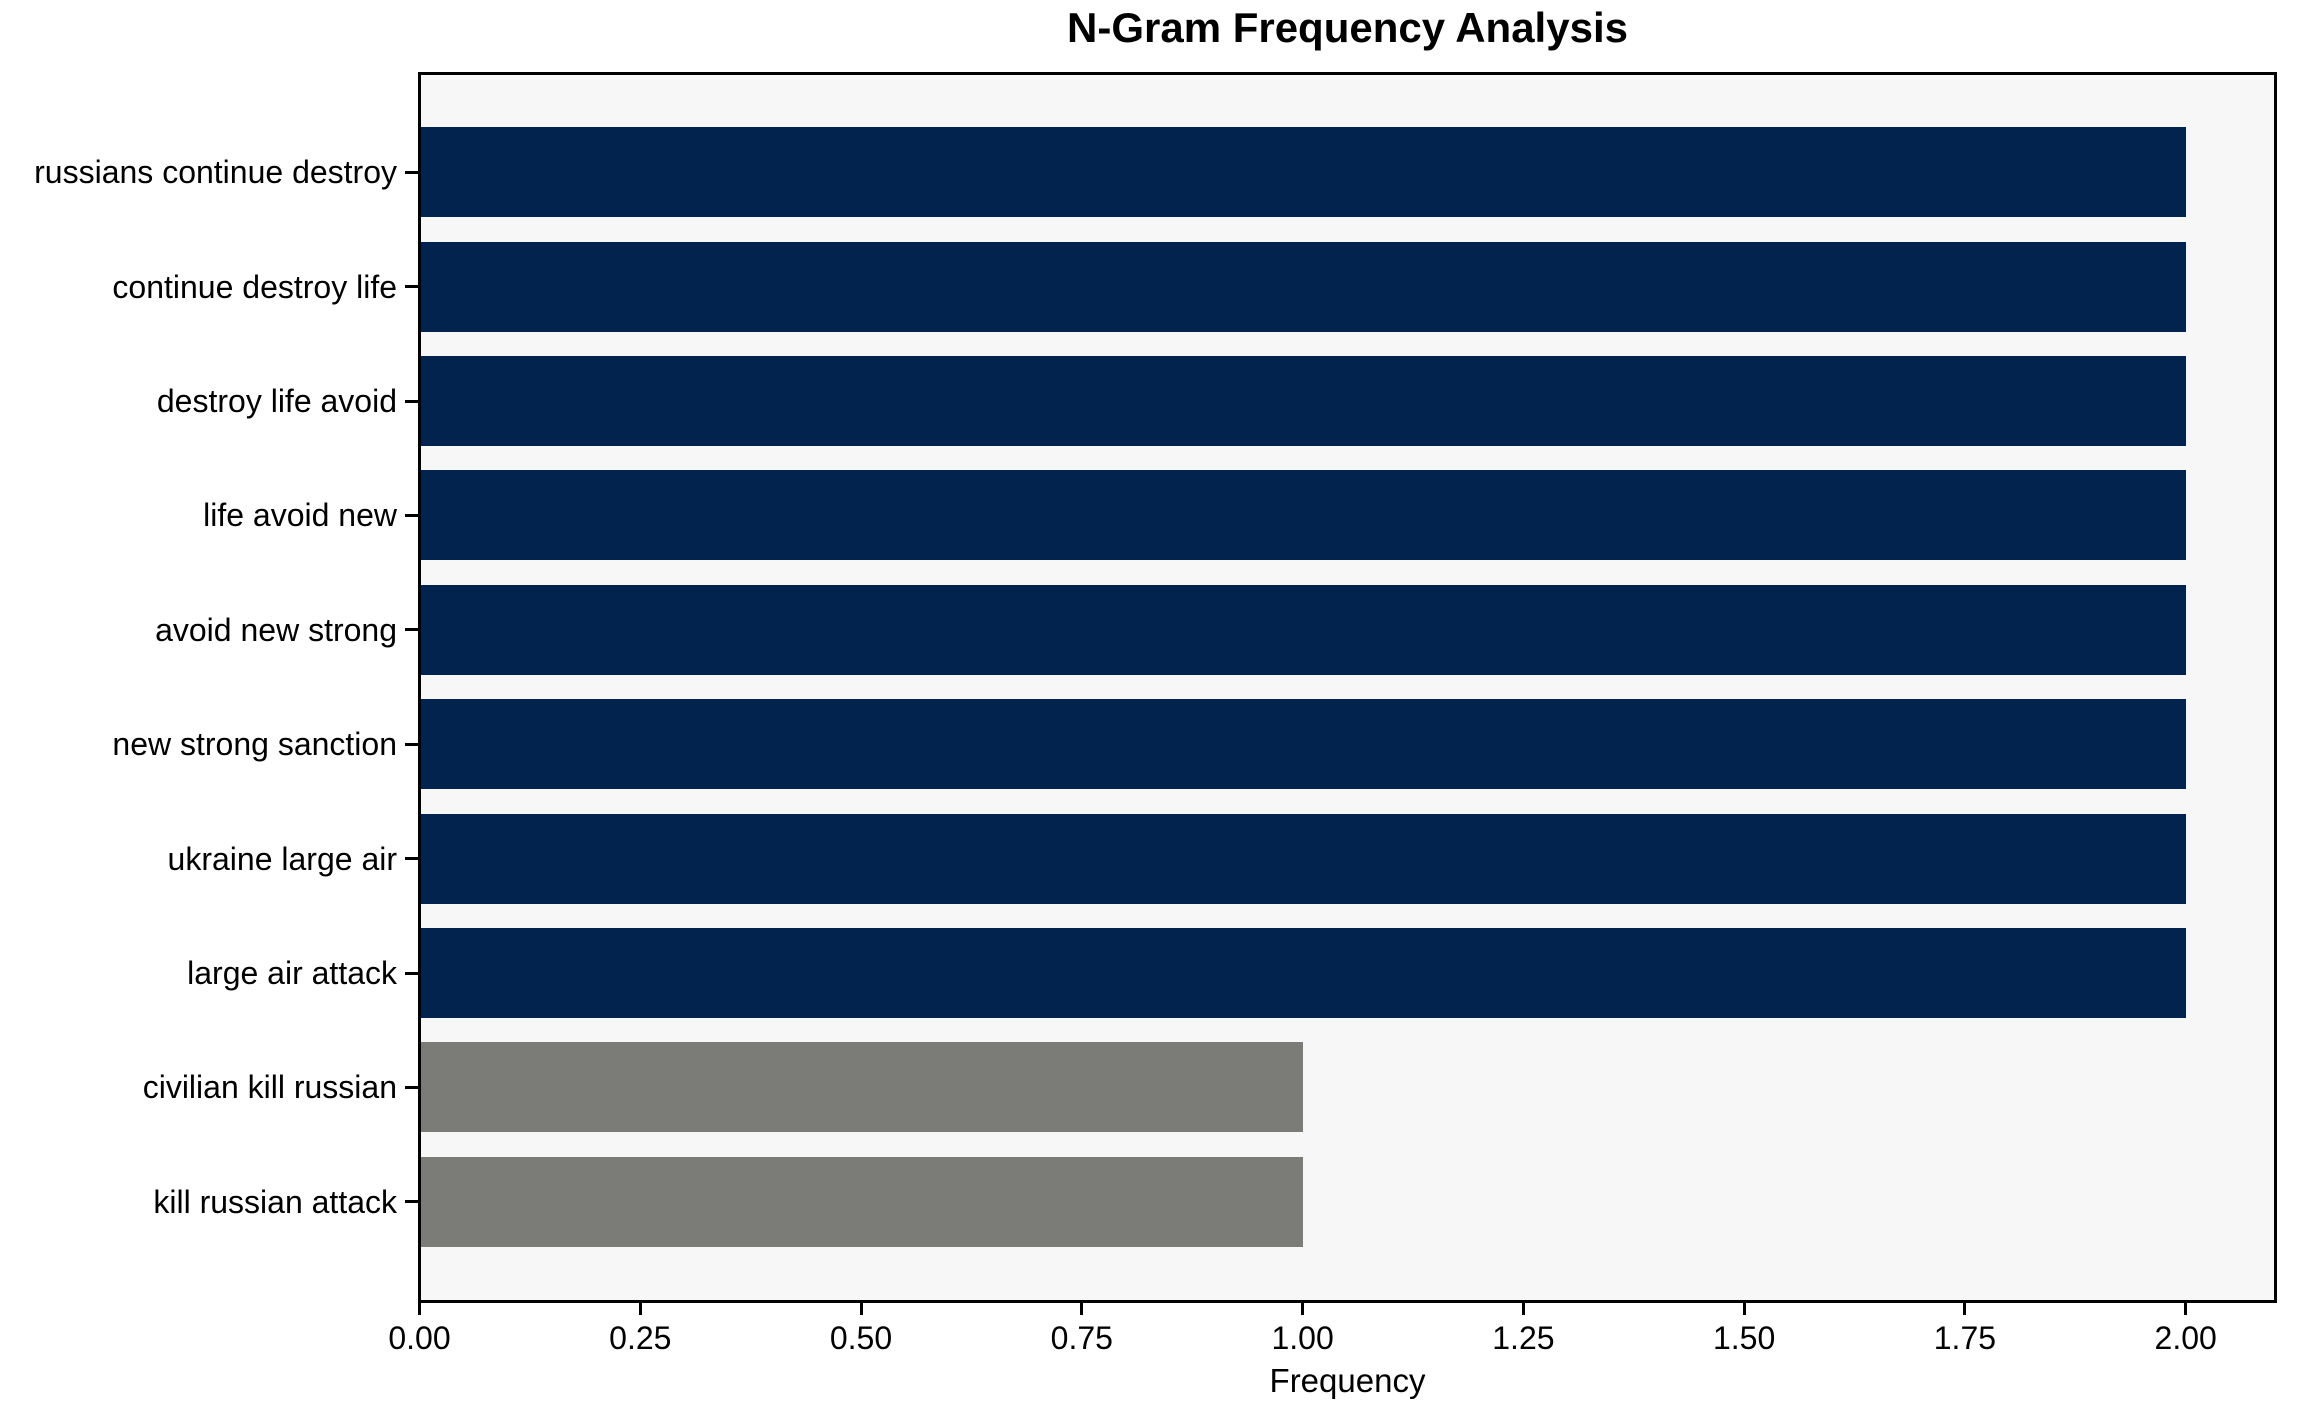 This screenshot has width=2297, height=1414. What do you see at coordinates (254, 744) in the screenshot?
I see `y-tick-label: new strong sanction` at bounding box center [254, 744].